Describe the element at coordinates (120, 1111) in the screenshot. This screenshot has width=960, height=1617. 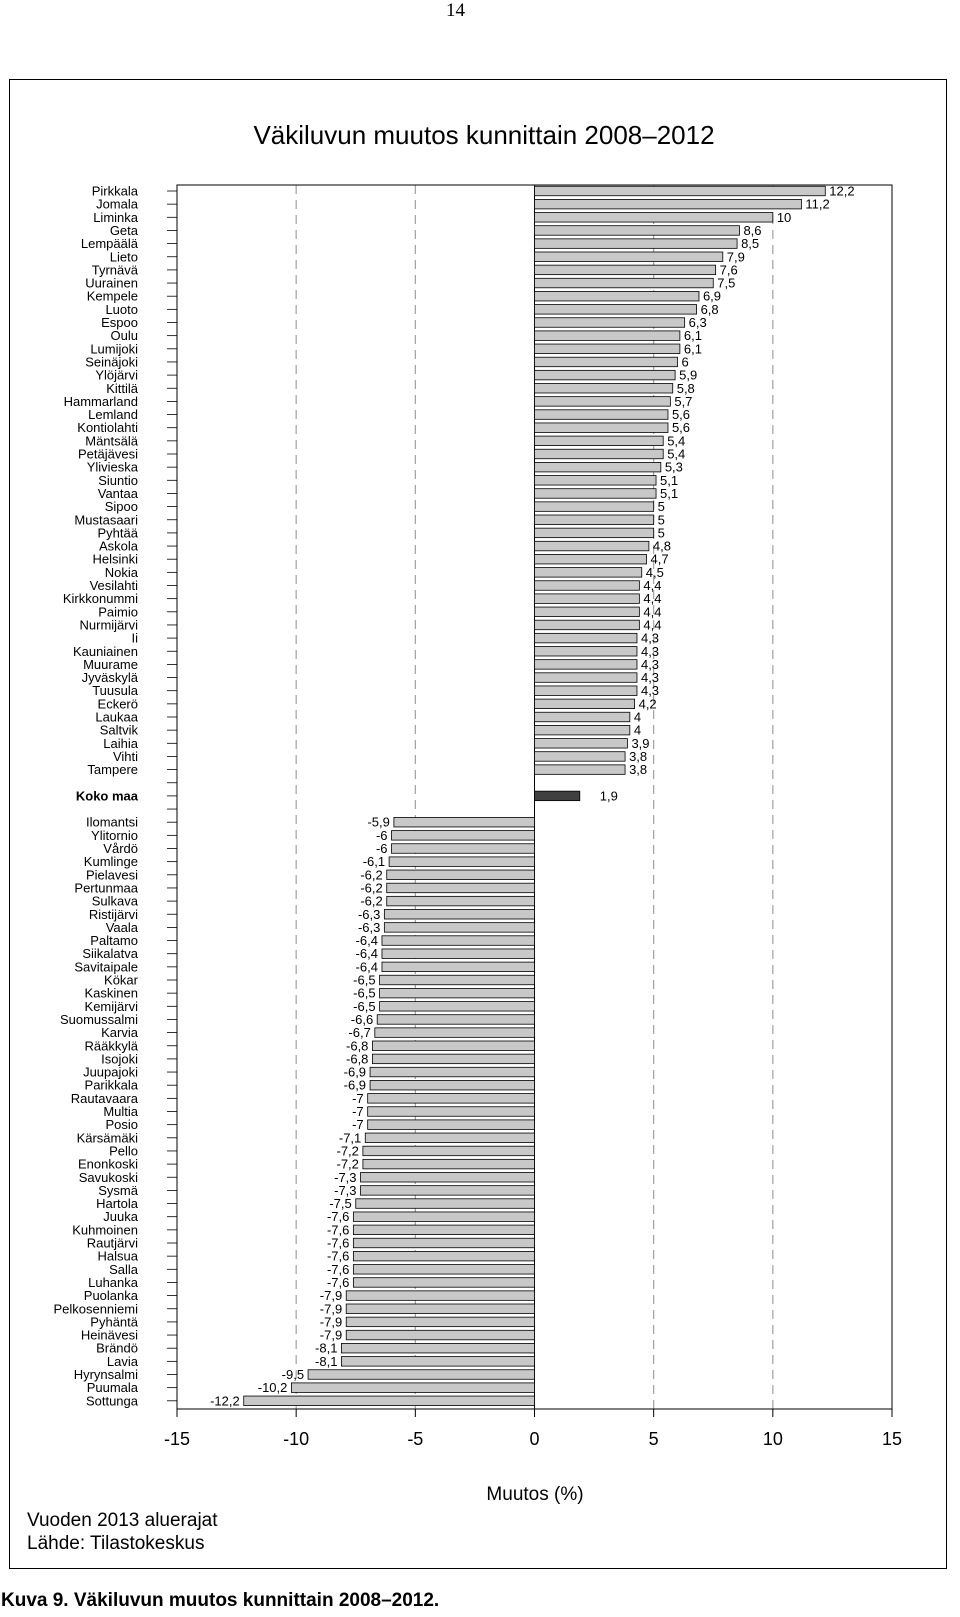
I see `category-label: Multia` at that location.